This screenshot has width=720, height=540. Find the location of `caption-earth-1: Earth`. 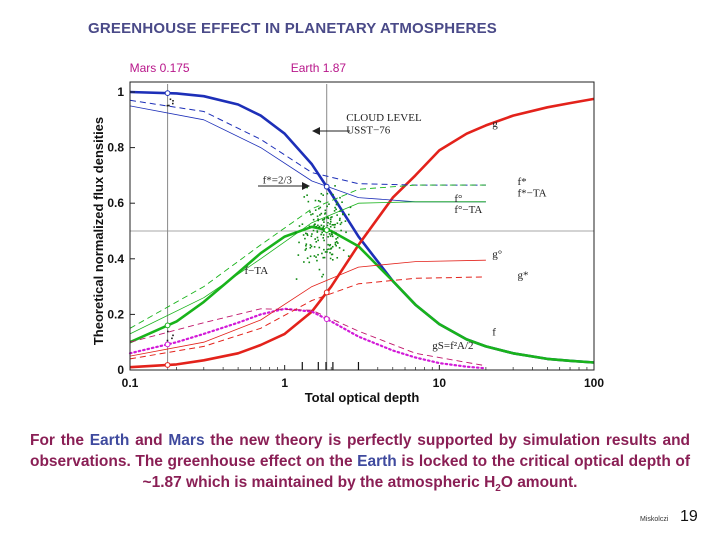

caption-earth-1: Earth is located at coordinates (109, 440).